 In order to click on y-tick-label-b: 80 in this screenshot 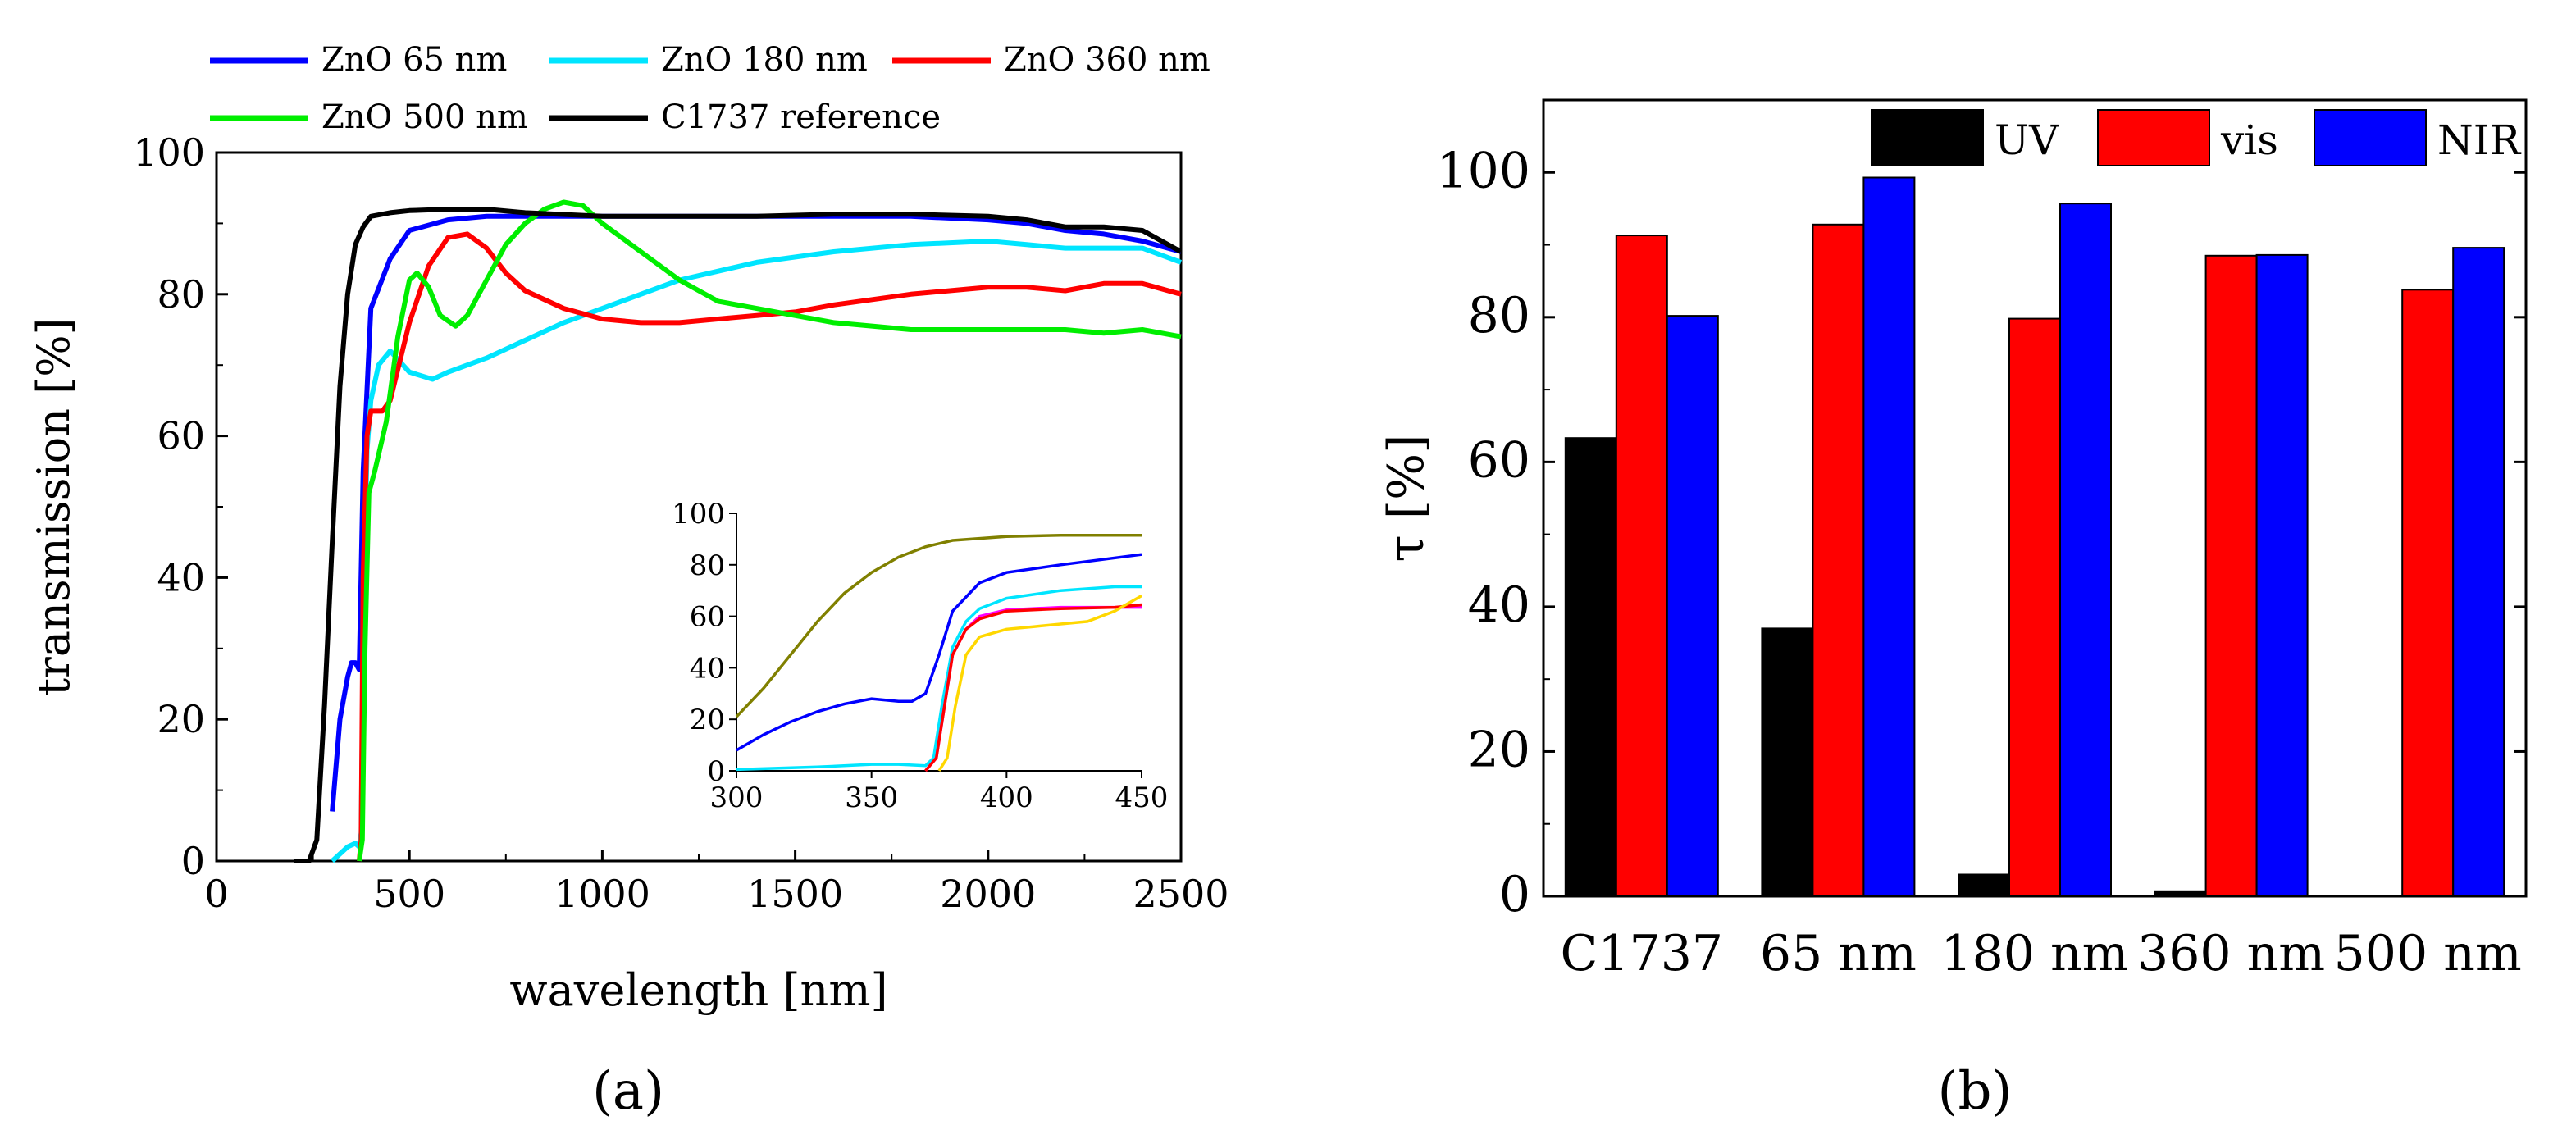, I will do `click(1499, 315)`.